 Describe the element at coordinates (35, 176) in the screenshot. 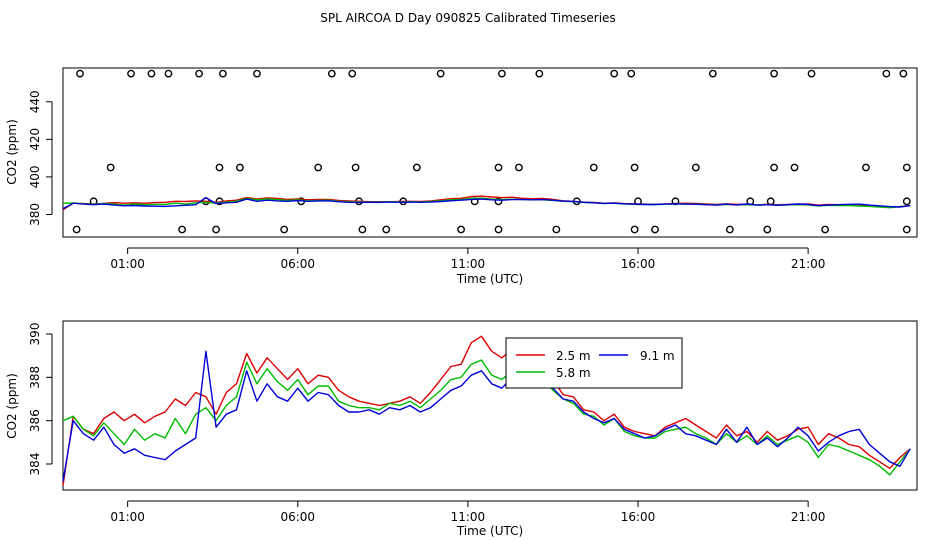

I see `y-tick-label: 400` at that location.